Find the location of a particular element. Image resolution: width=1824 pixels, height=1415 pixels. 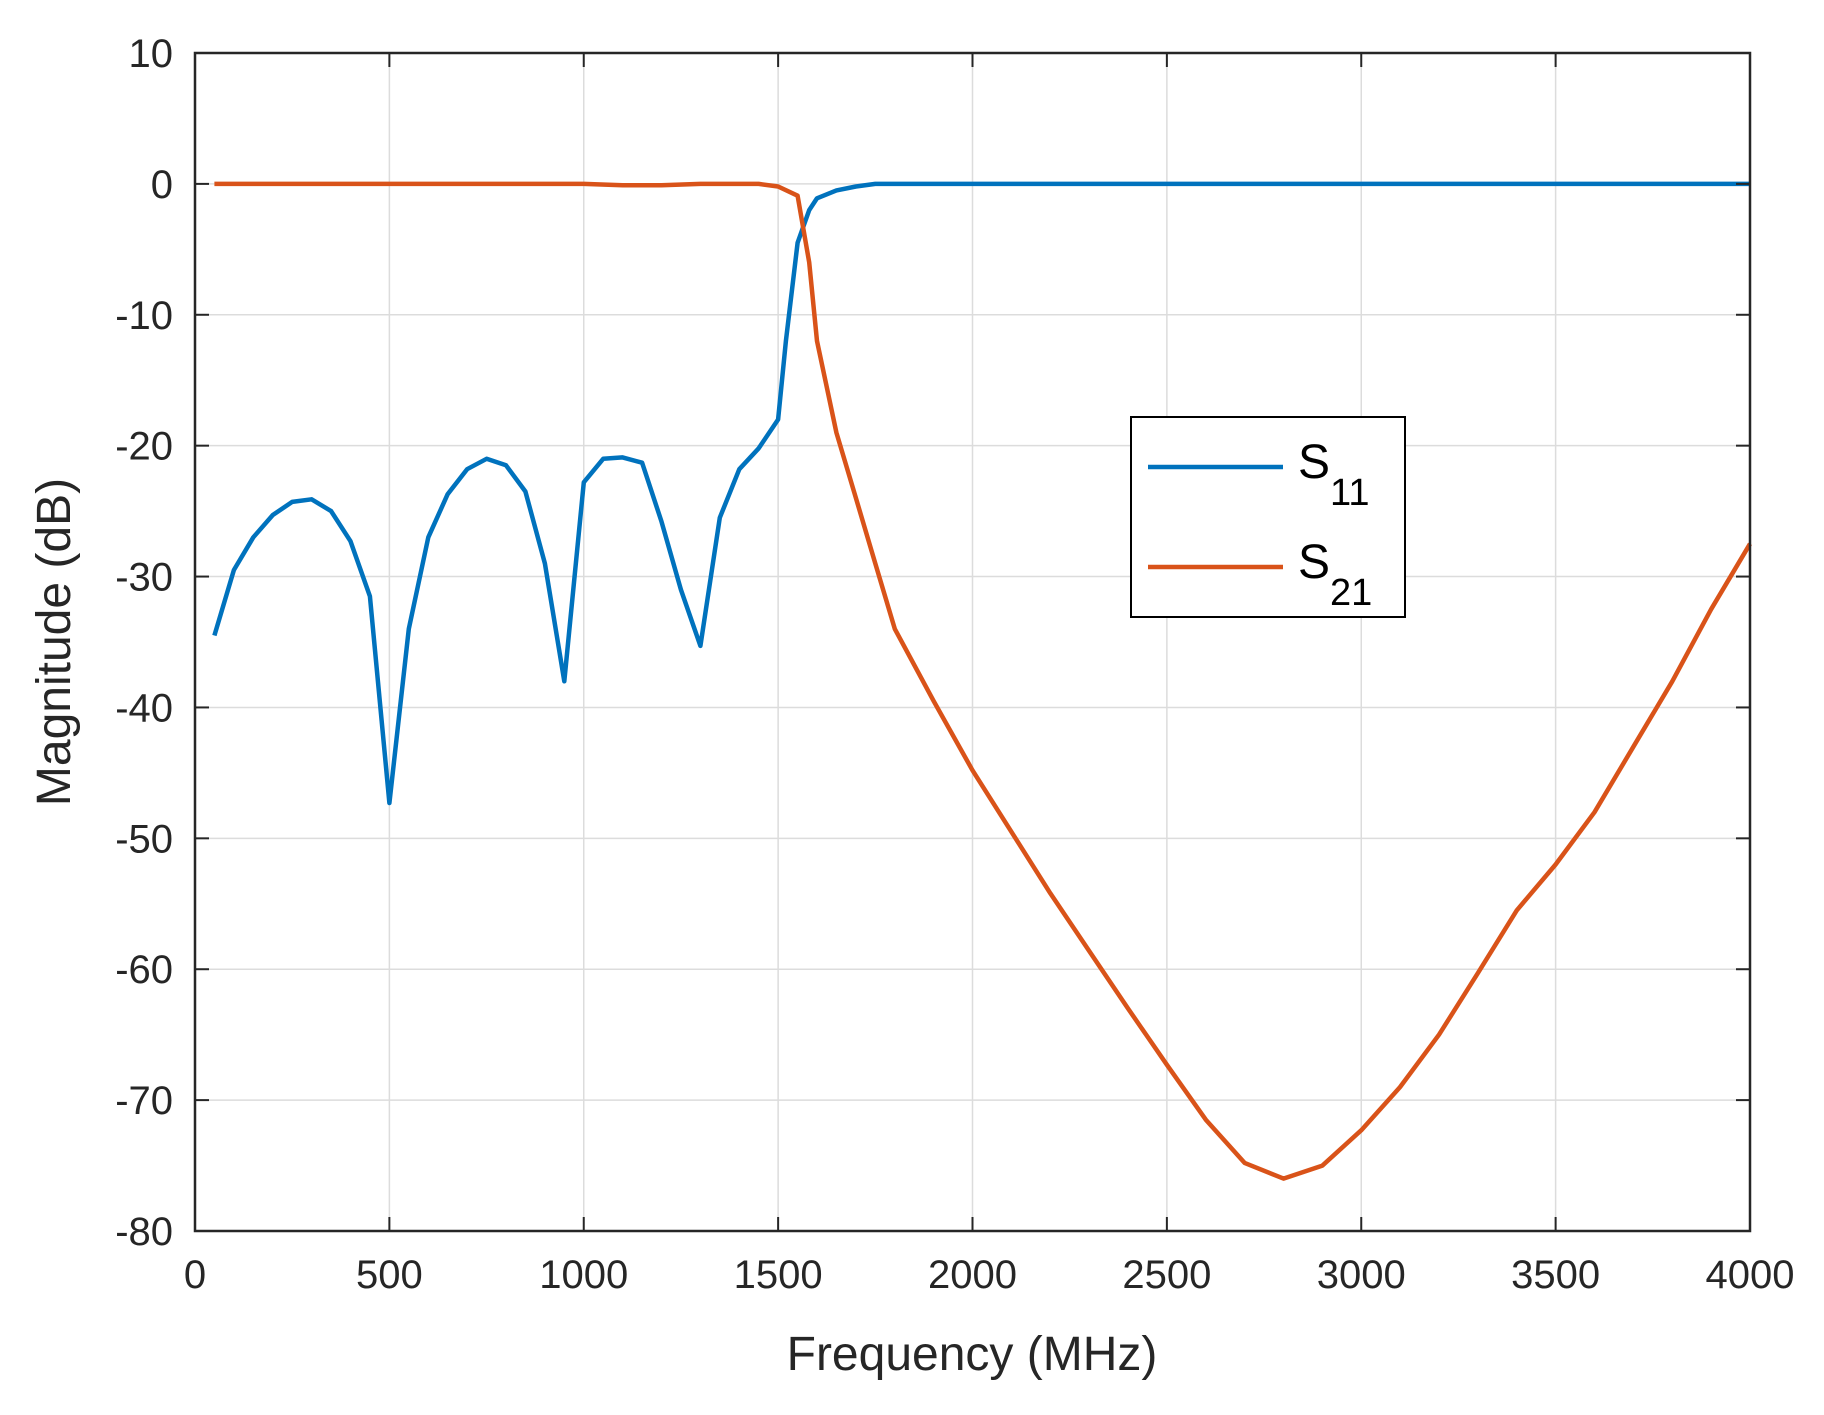

y-tick-label--20: -20 is located at coordinates (144, 447).